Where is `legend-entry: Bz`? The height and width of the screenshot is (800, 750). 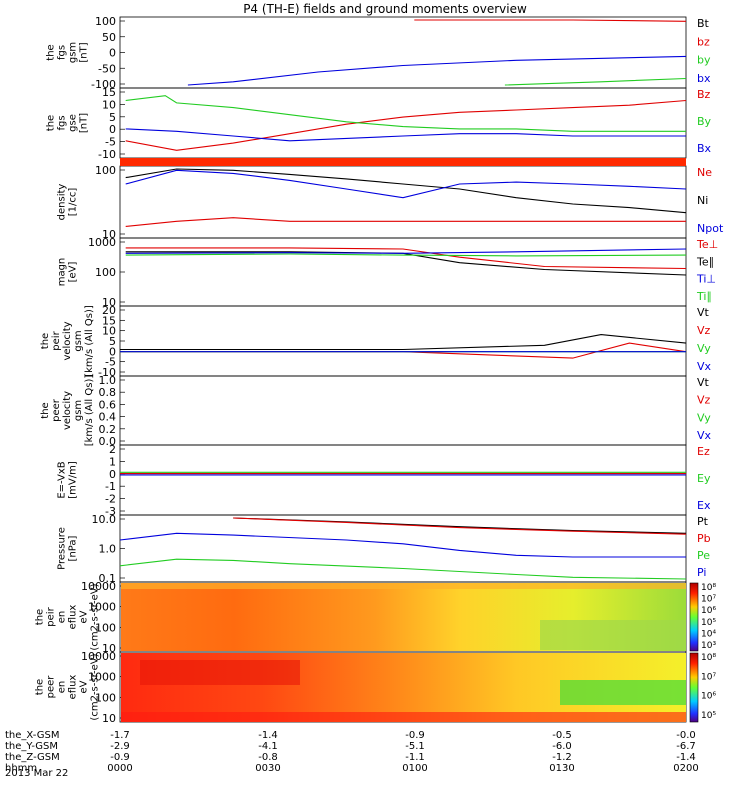 legend-entry: Bz is located at coordinates (704, 94).